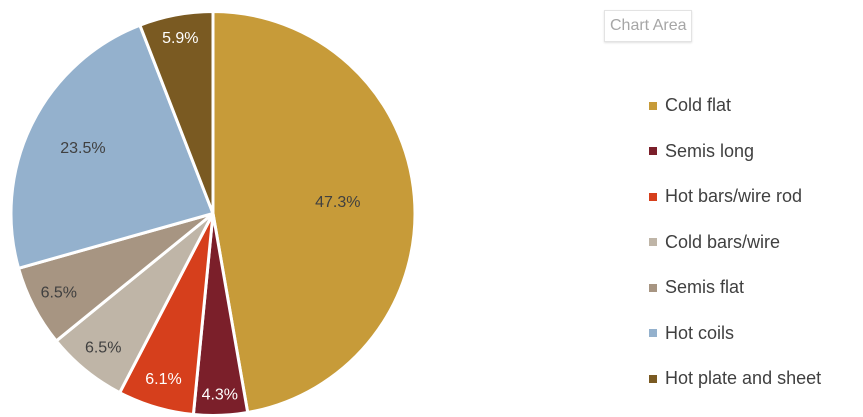 The height and width of the screenshot is (417, 863). I want to click on data-label-cold-bars-wire: 6.5%, so click(103, 347).